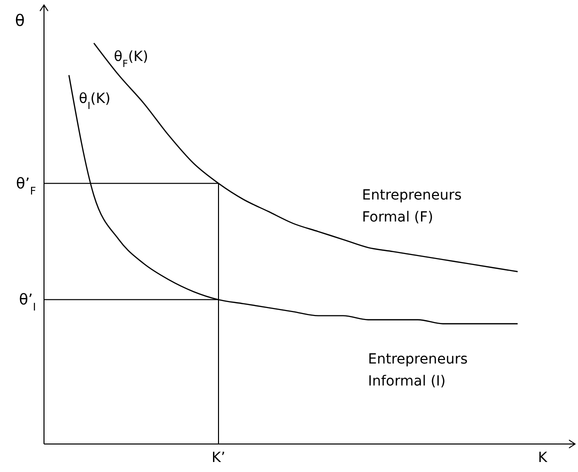 This screenshot has height=472, width=578. I want to click on annotation: Entrepreneurs Informal (I), so click(418, 371).